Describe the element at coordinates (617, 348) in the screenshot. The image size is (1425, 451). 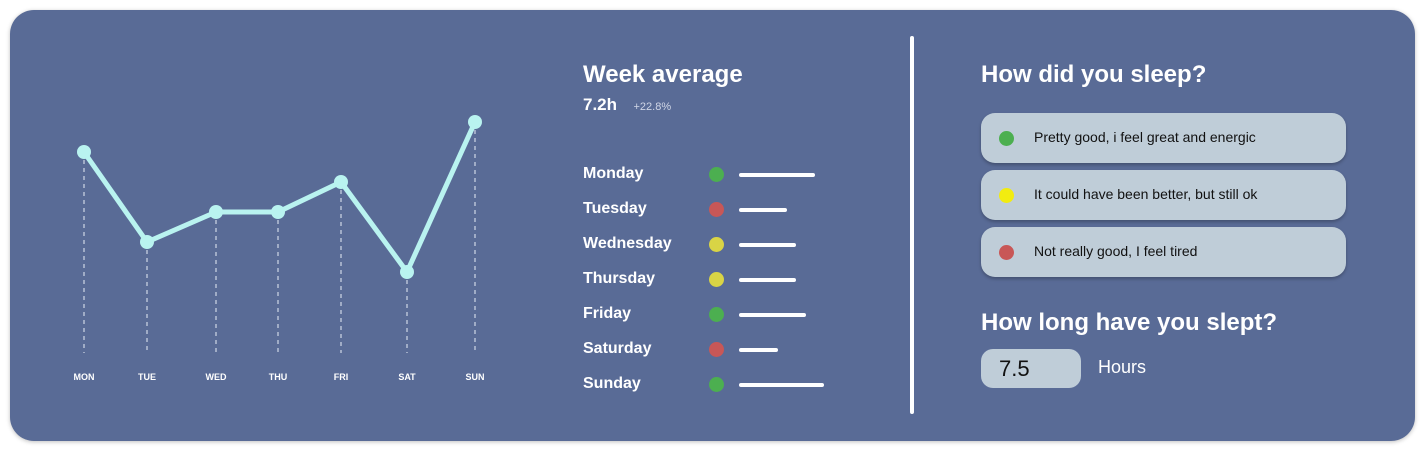
I see `day-name: Saturday` at that location.